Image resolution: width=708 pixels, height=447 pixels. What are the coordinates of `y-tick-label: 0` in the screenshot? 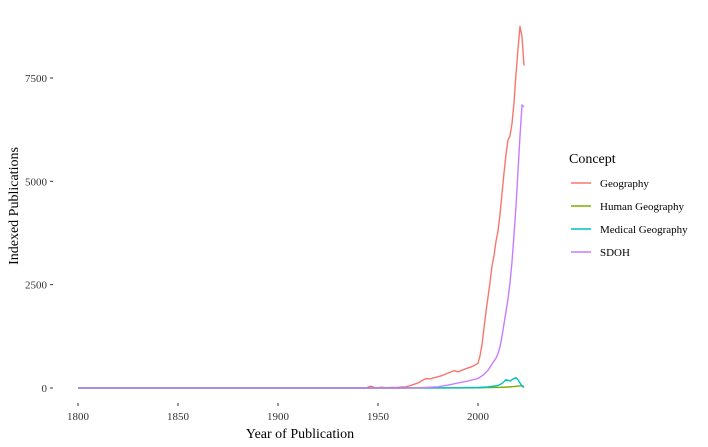 It's located at (45, 389).